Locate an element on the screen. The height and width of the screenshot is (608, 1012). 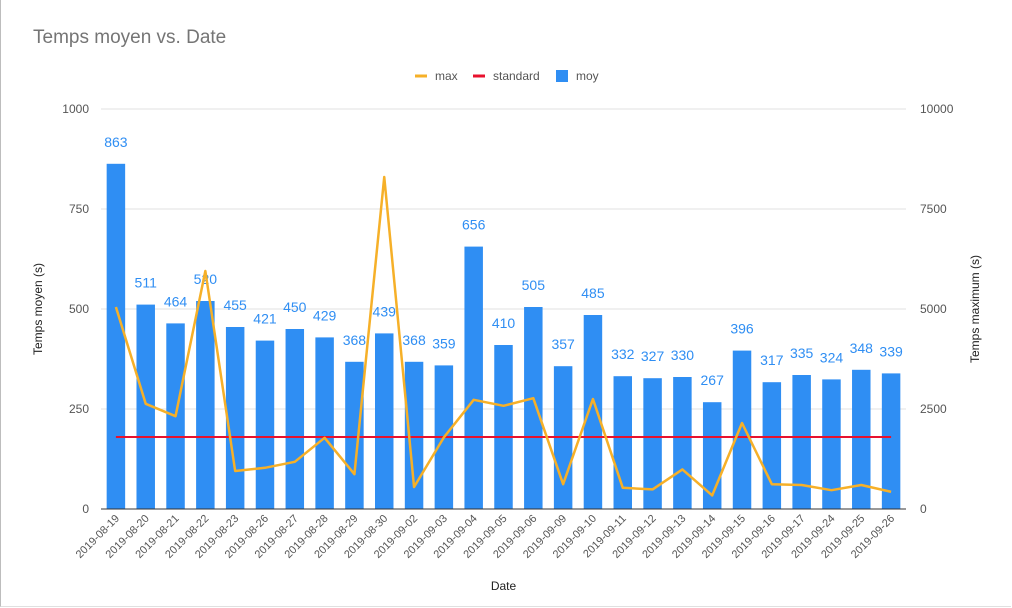
bar-data-label: 656 is located at coordinates (474, 225).